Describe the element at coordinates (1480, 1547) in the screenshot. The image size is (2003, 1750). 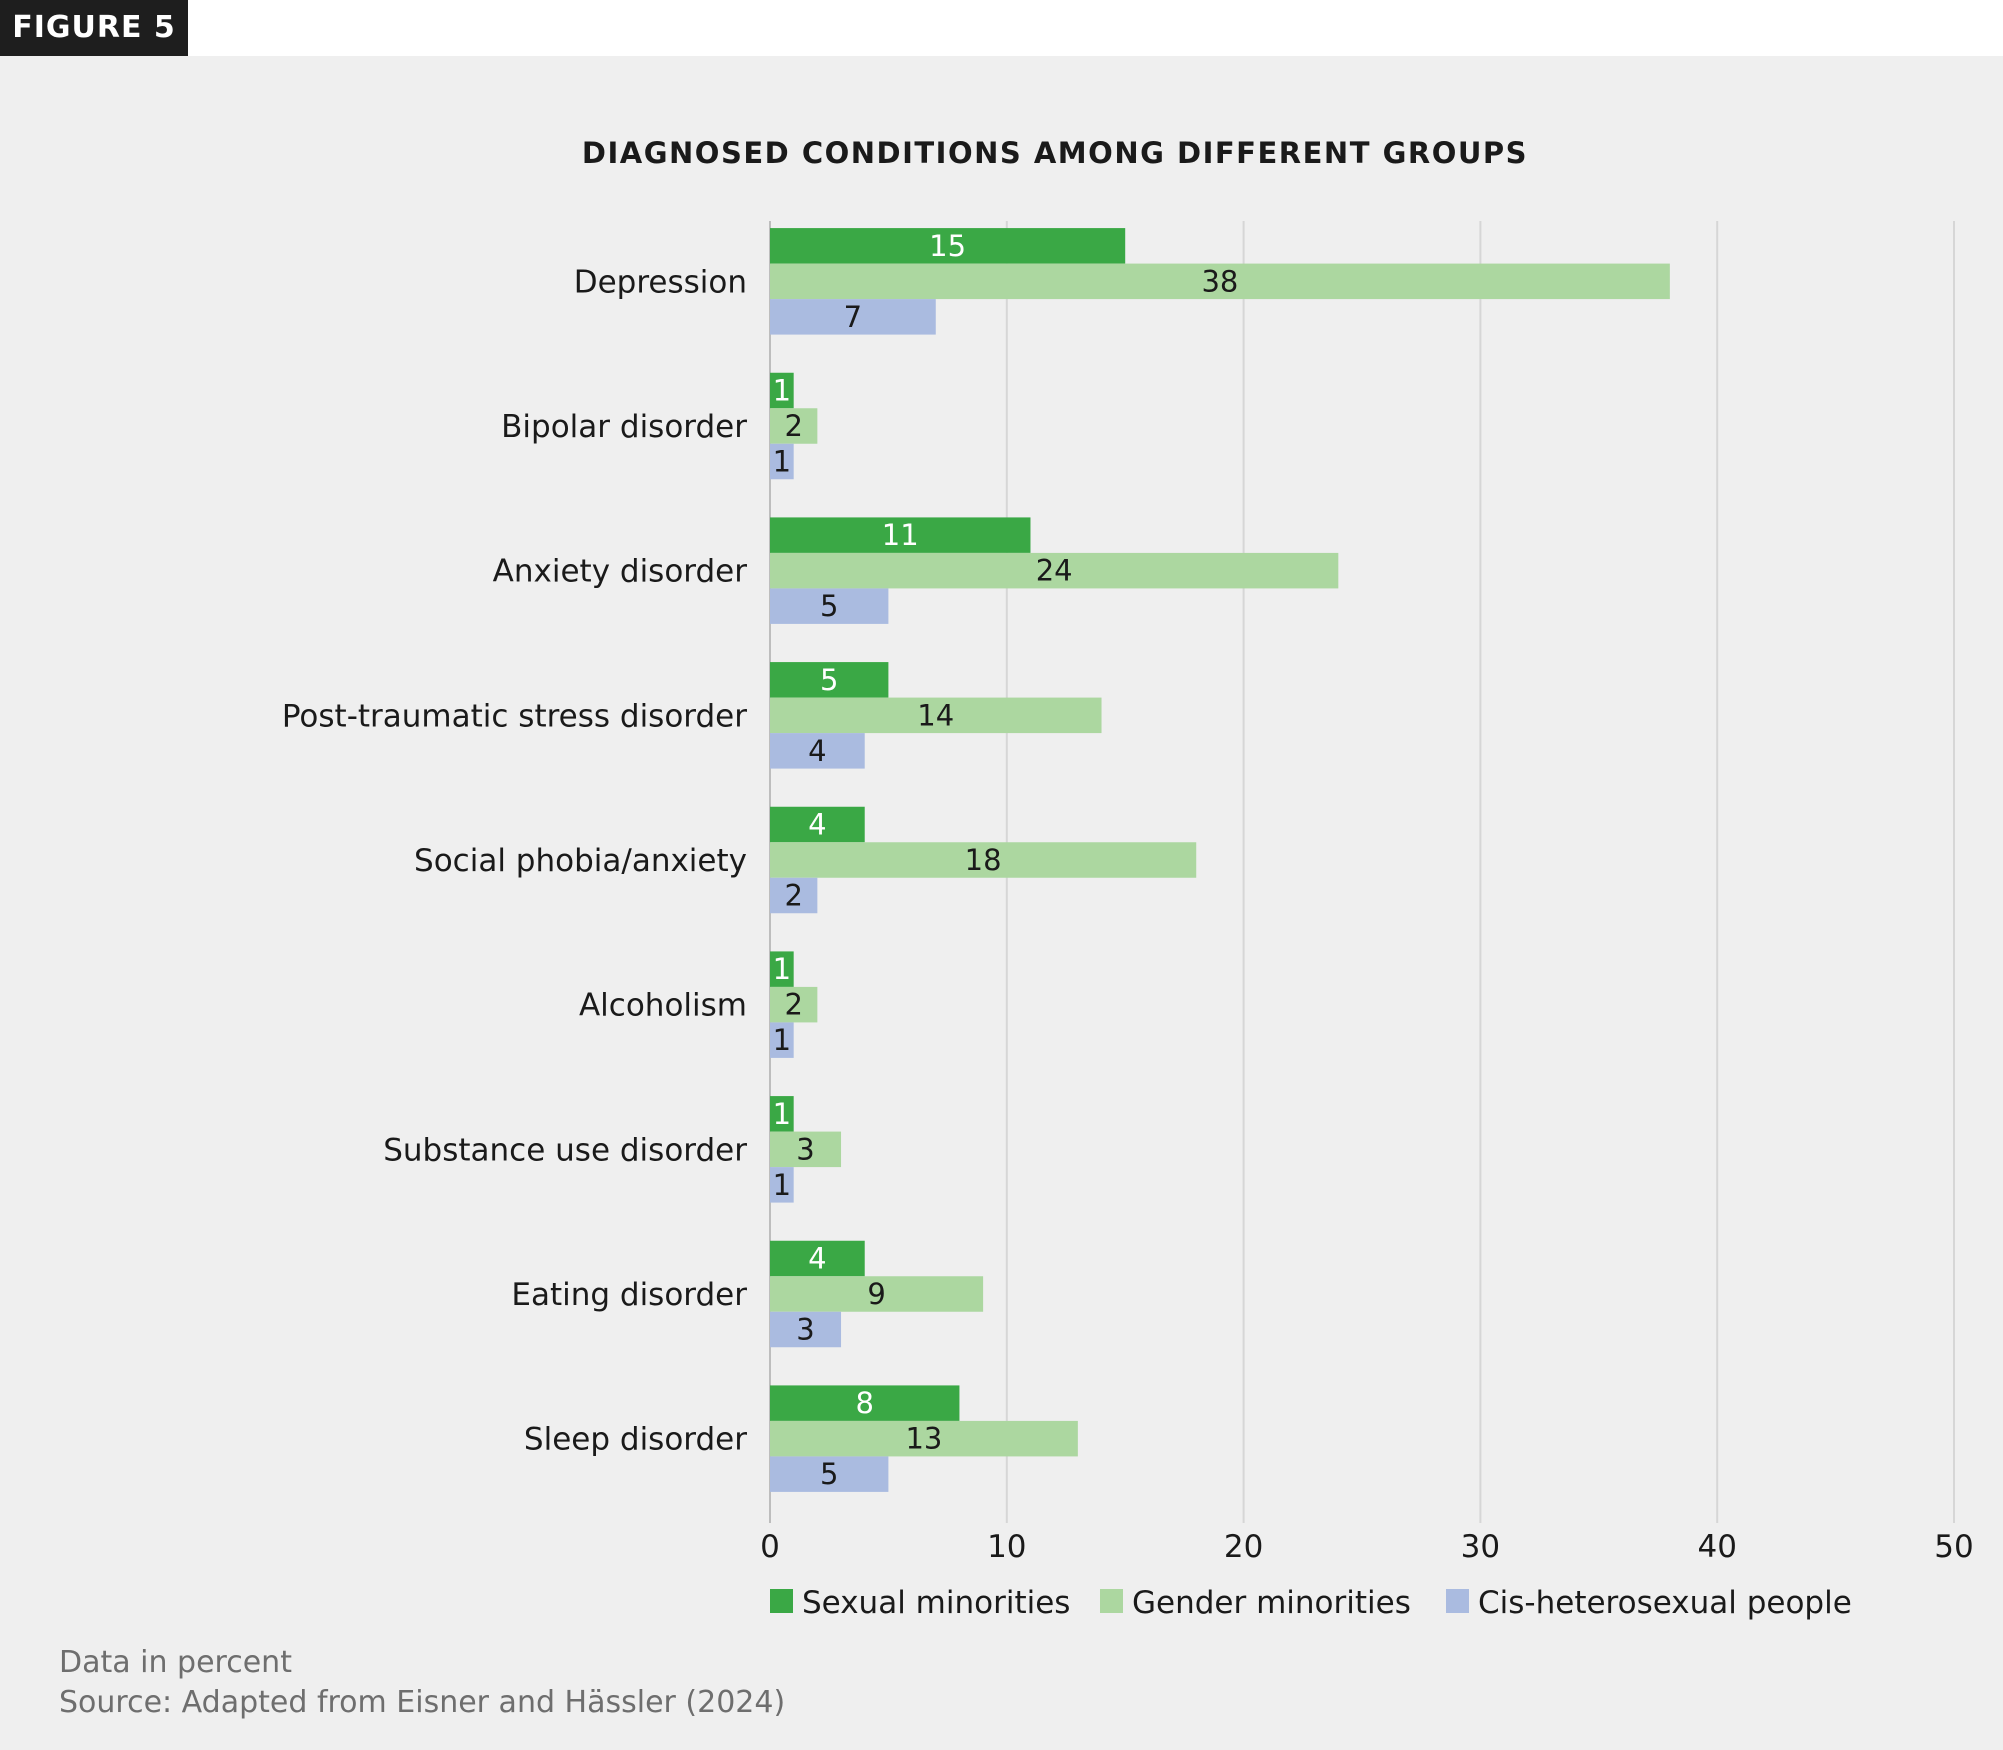
I see `x-tick-label: 30` at that location.